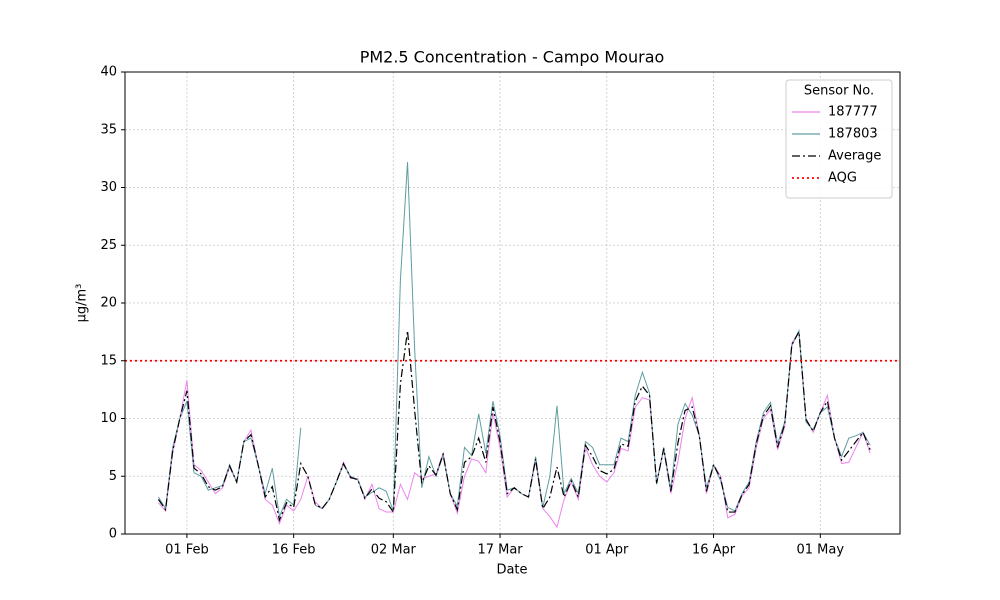 This screenshot has width=1000, height=600. I want to click on chart-title: PM2.5 Concentration - Campo Mourao, so click(512, 57).